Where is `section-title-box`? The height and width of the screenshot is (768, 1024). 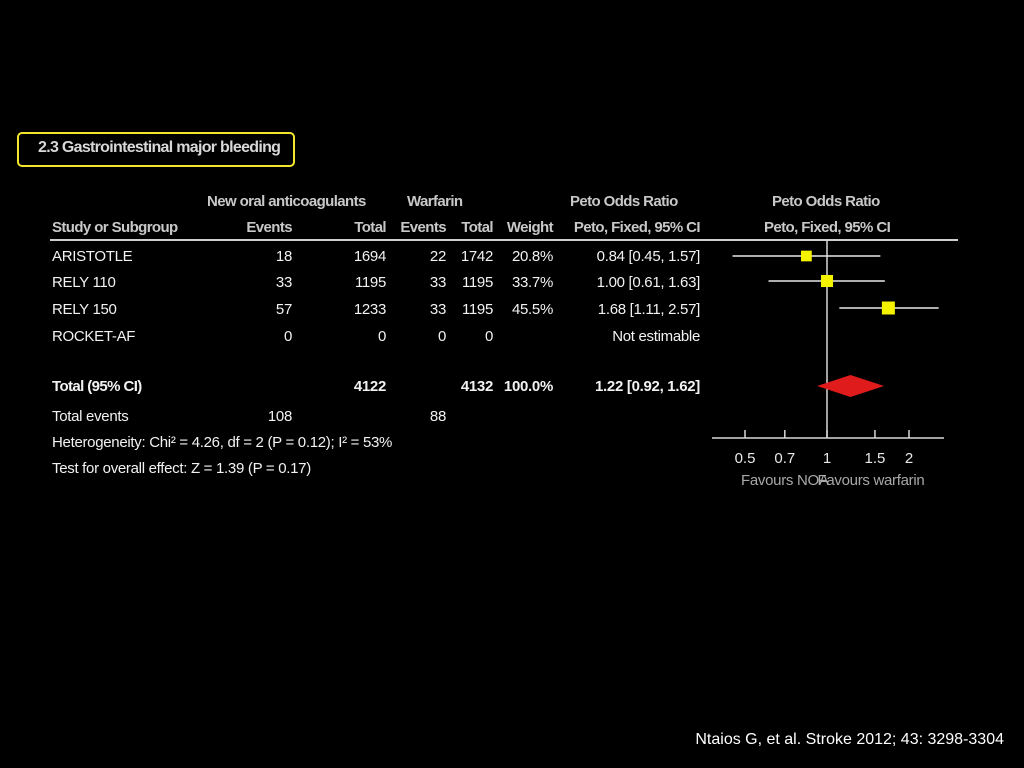
section-title-box is located at coordinates (156, 149).